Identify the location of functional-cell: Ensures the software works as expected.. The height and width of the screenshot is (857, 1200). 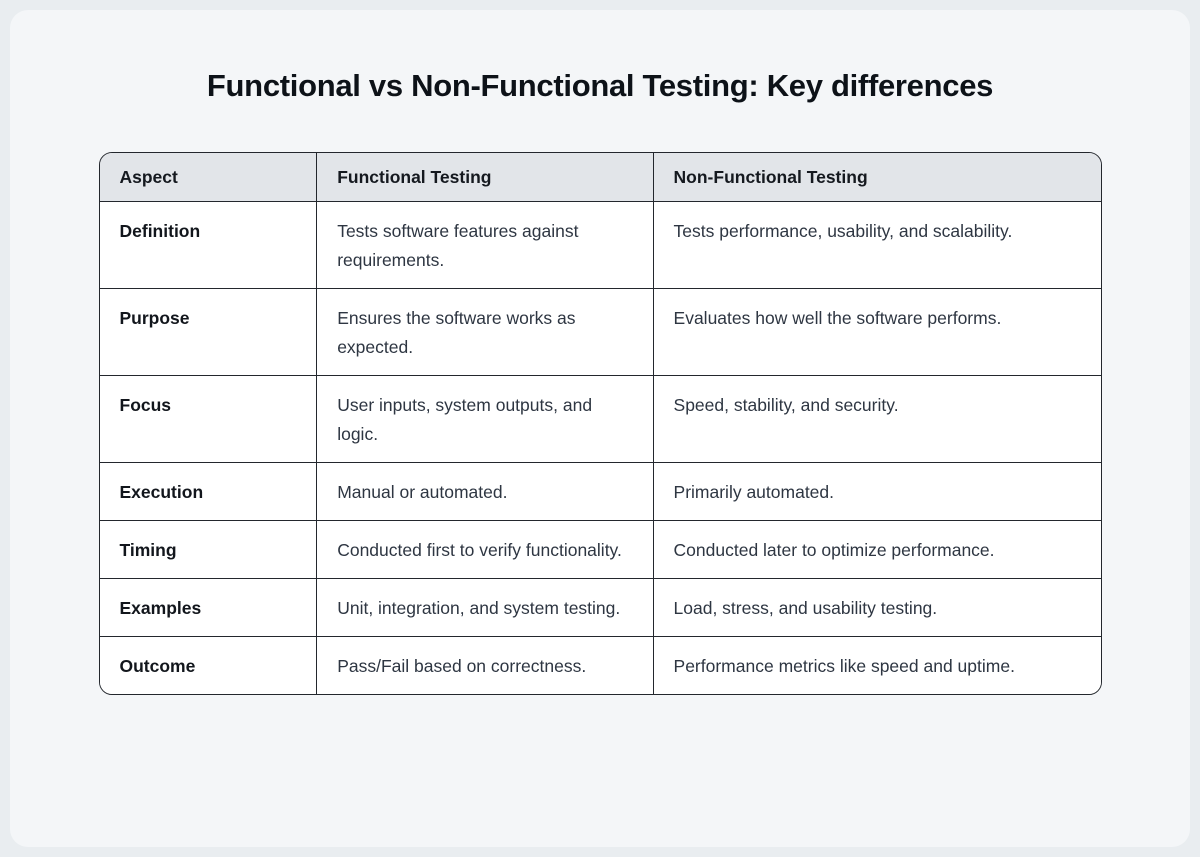
(485, 332).